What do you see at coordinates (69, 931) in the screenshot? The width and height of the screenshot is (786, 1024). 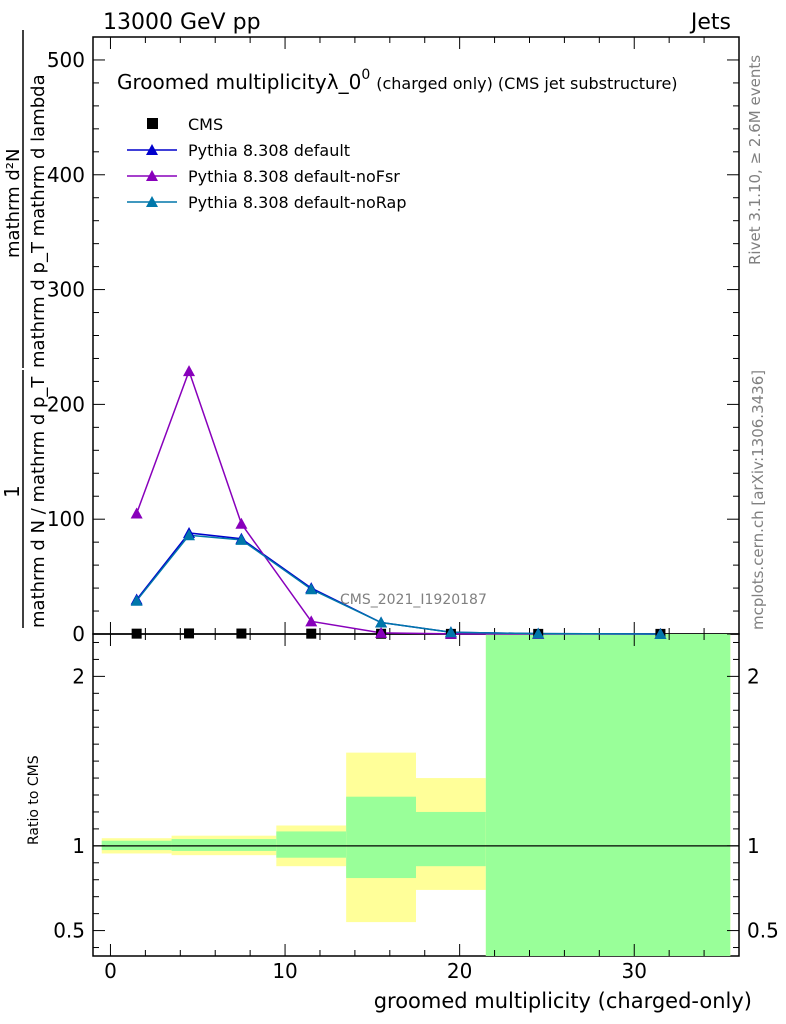 I see `ratio-tick-label-left: 0.5` at bounding box center [69, 931].